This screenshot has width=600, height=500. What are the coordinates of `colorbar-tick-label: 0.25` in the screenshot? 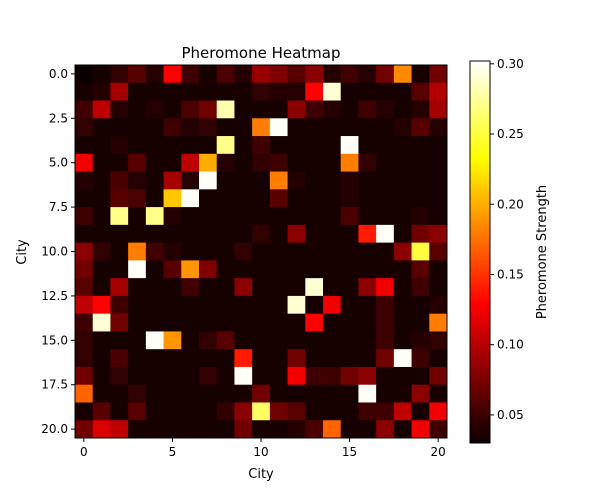 It's located at (510, 134).